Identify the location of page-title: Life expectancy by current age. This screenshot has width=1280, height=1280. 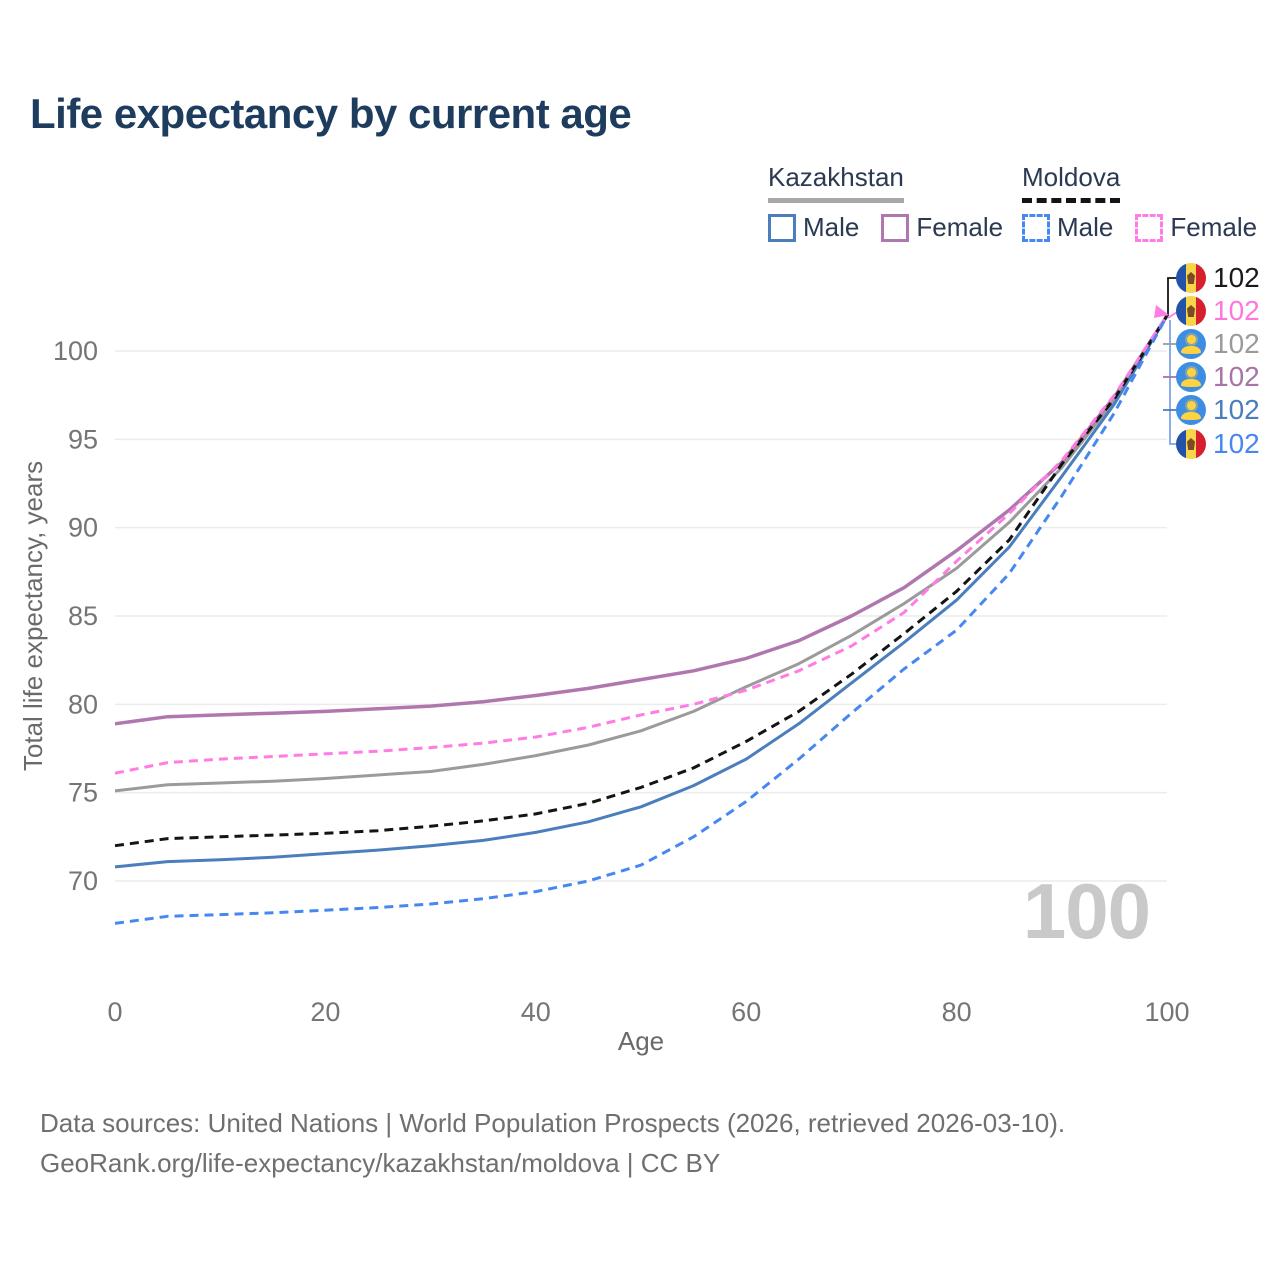
(331, 113).